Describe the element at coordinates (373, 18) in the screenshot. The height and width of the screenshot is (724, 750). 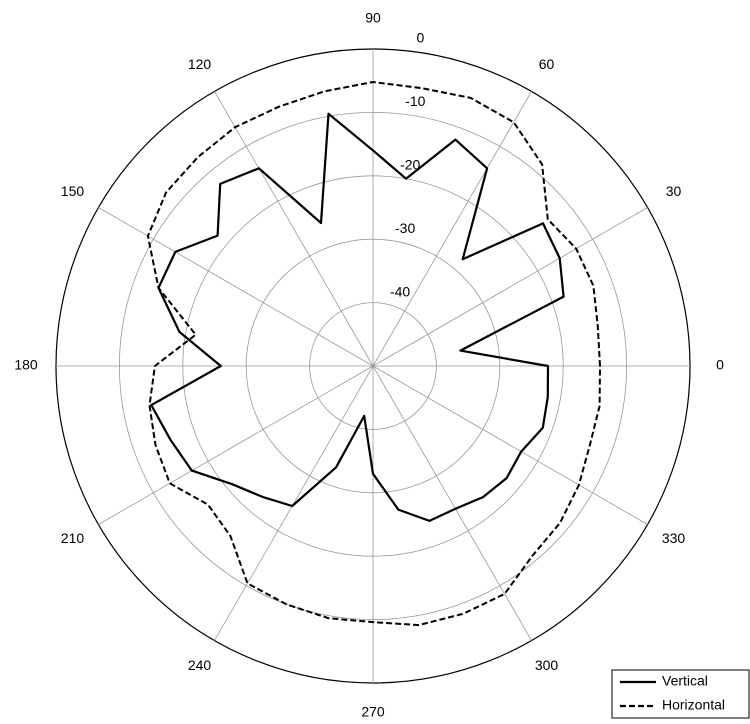
I see `theta-tick-label: 90` at that location.